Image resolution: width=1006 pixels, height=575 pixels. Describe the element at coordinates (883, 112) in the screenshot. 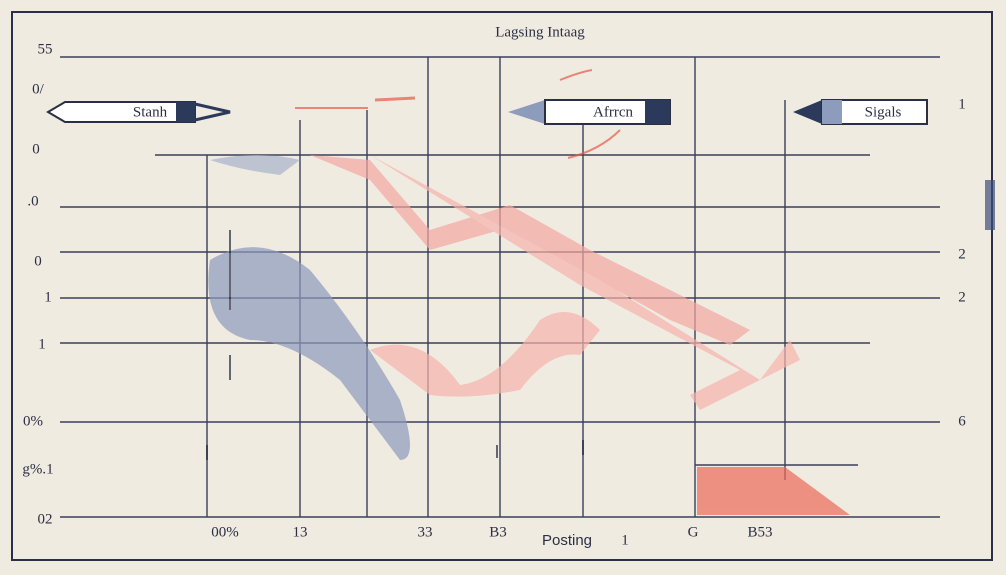

I see `callout-label: Sigals` at that location.